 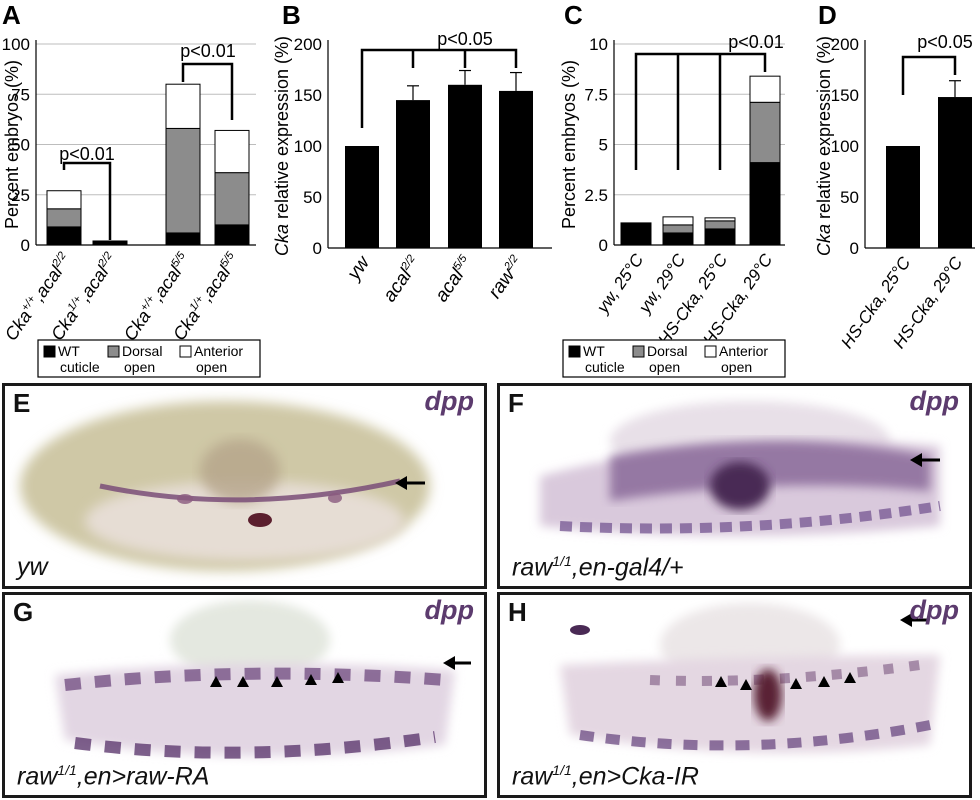 I want to click on y-tick-label: 75, so click(x=20, y=94).